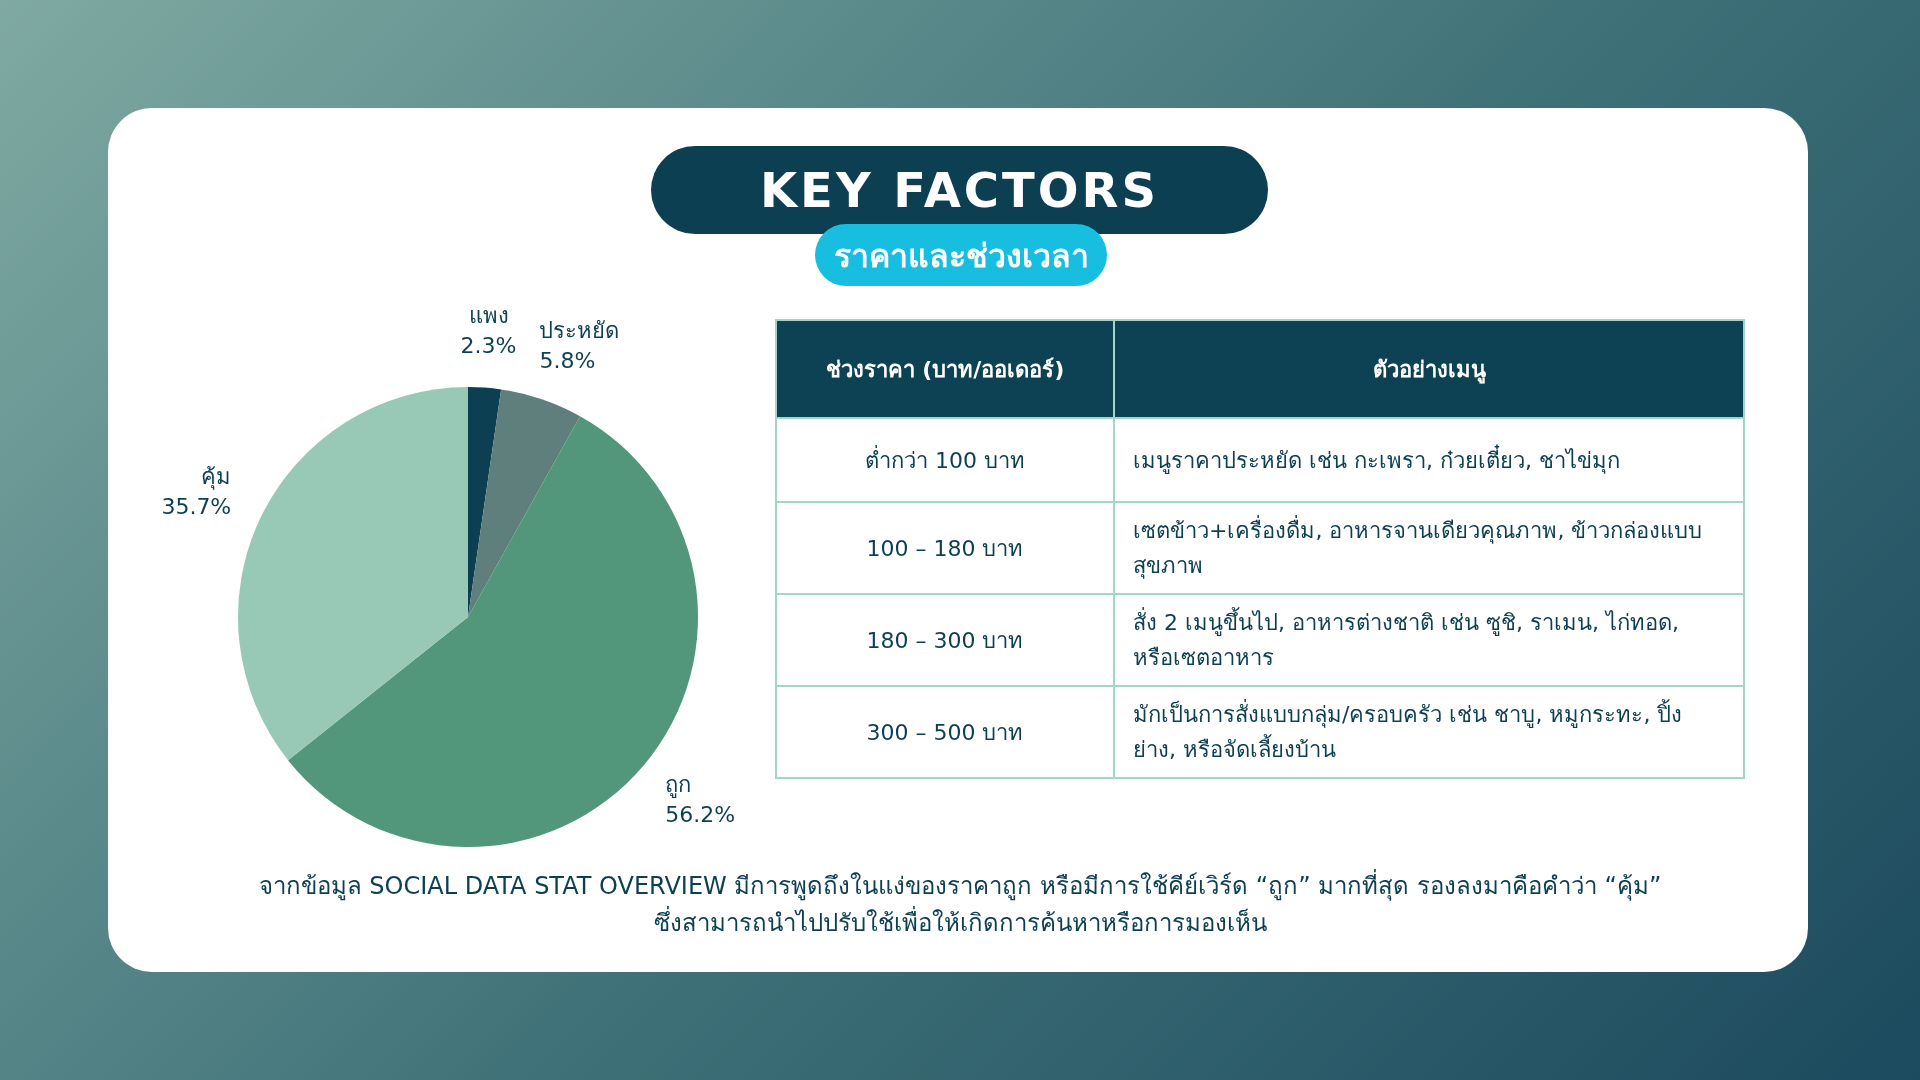 The height and width of the screenshot is (1080, 1920). I want to click on text: 300 – 500 บาท, so click(945, 732).